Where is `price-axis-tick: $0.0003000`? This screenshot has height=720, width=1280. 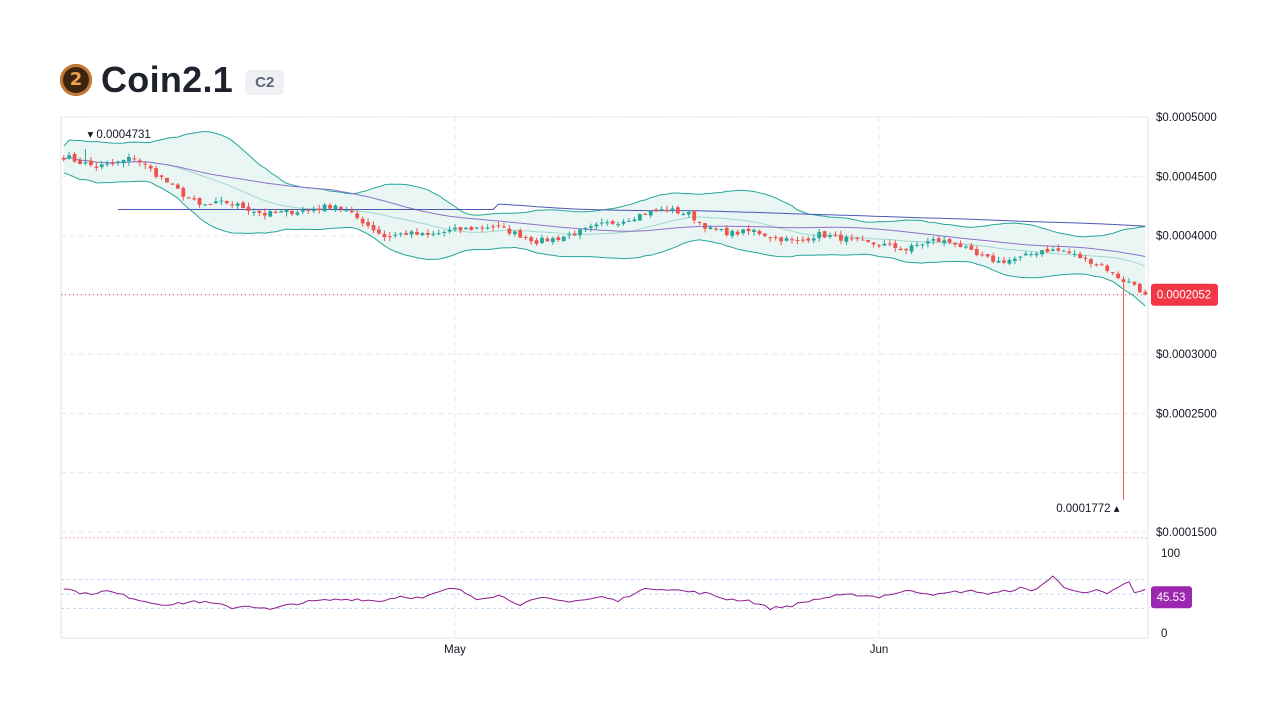 price-axis-tick: $0.0003000 is located at coordinates (1186, 355).